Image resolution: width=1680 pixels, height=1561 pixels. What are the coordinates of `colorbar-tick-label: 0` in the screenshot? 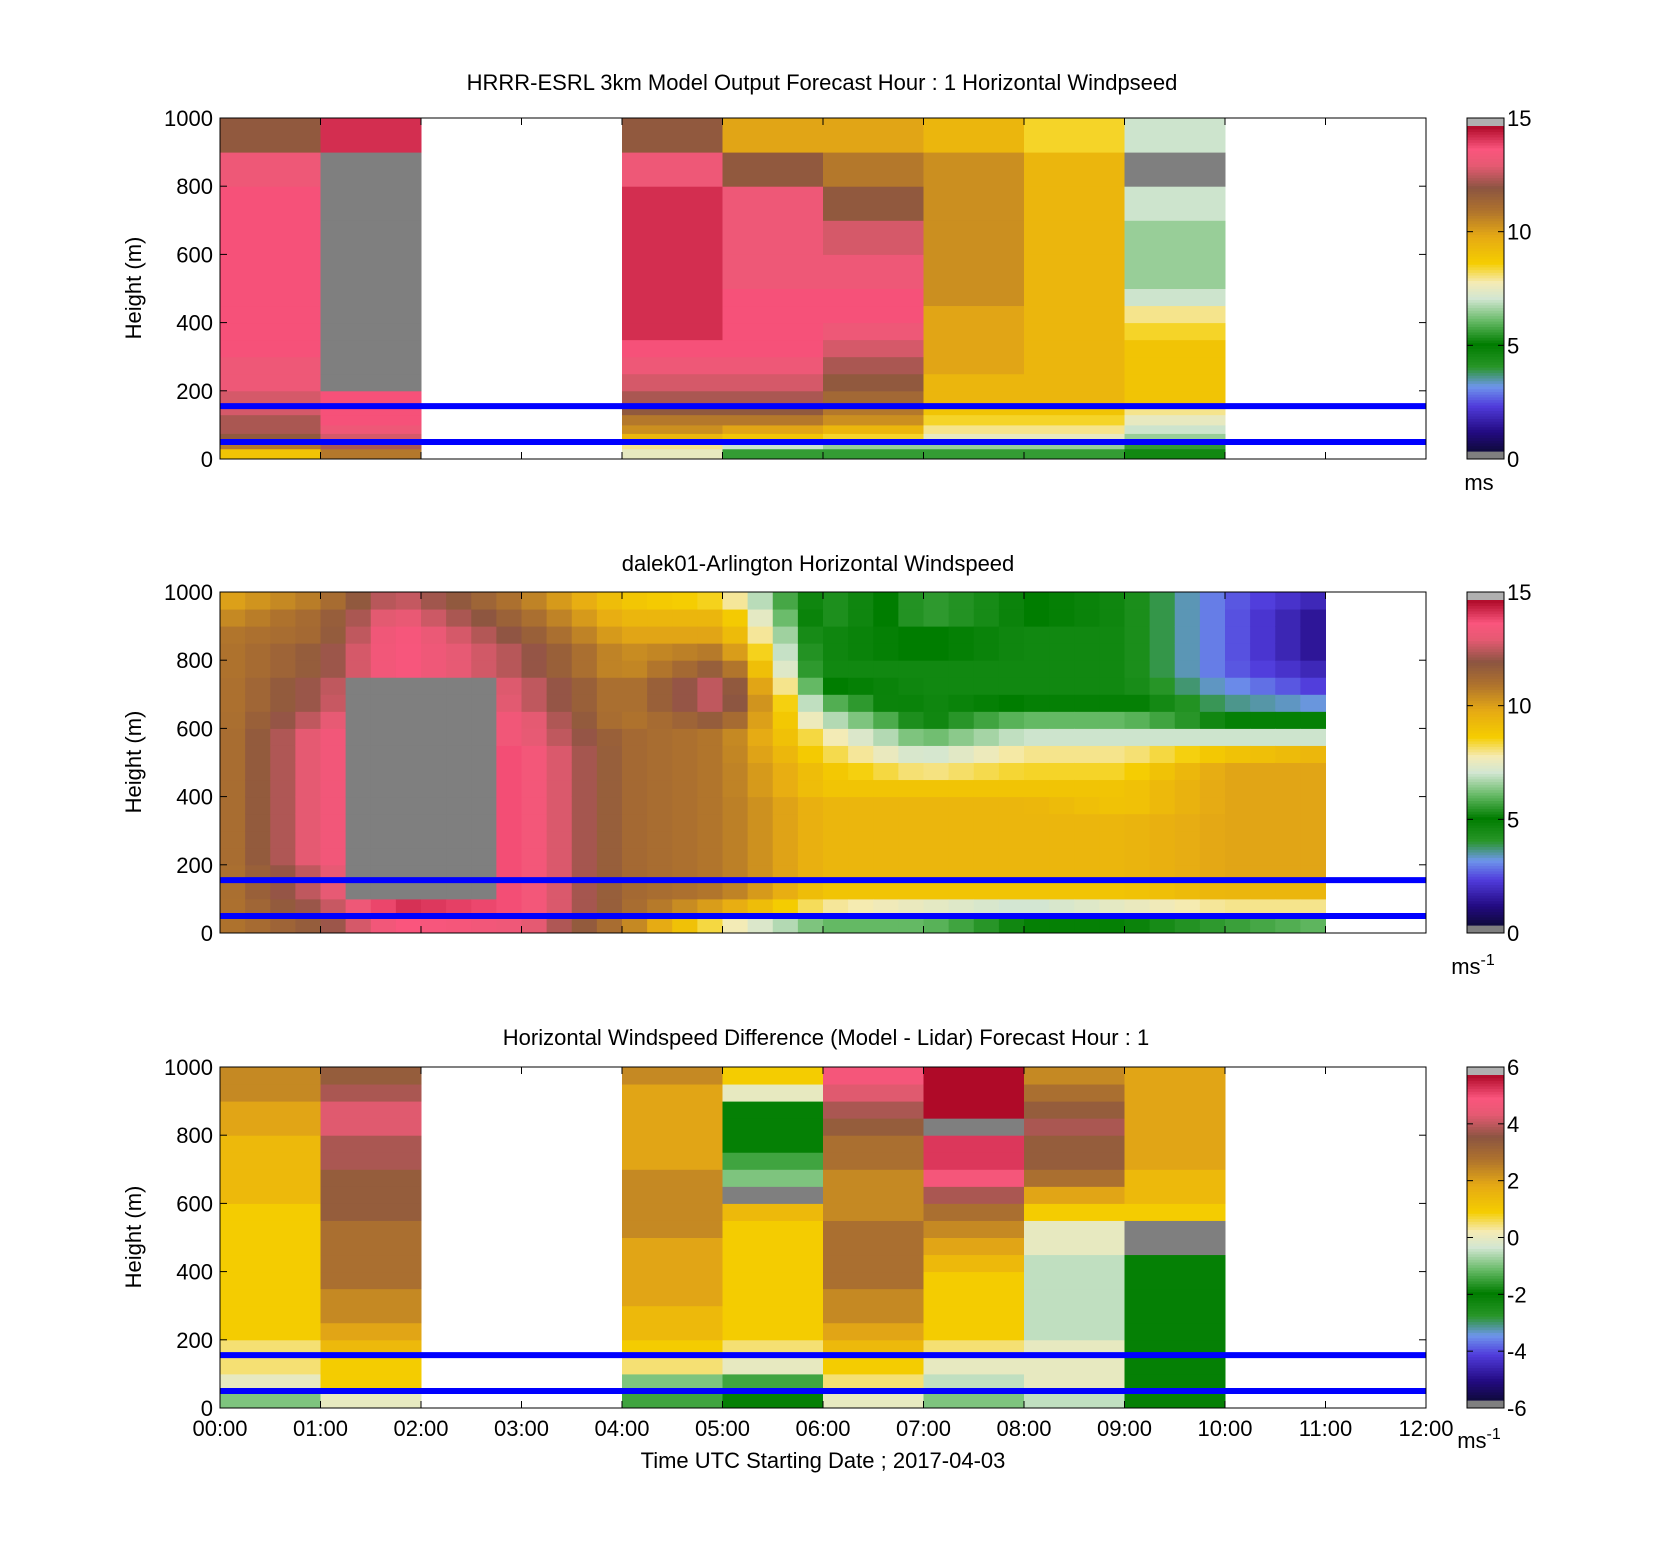 It's located at (1513, 933).